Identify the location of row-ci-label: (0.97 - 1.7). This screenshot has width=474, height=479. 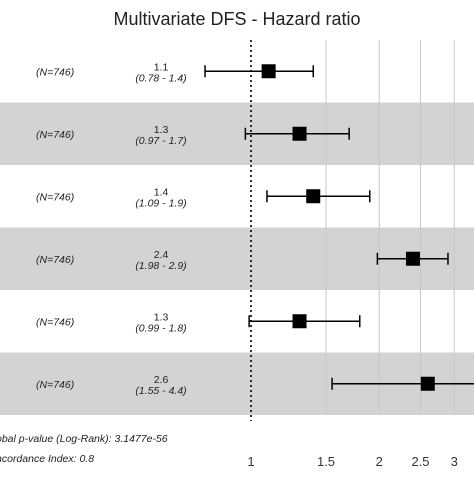
(160, 141).